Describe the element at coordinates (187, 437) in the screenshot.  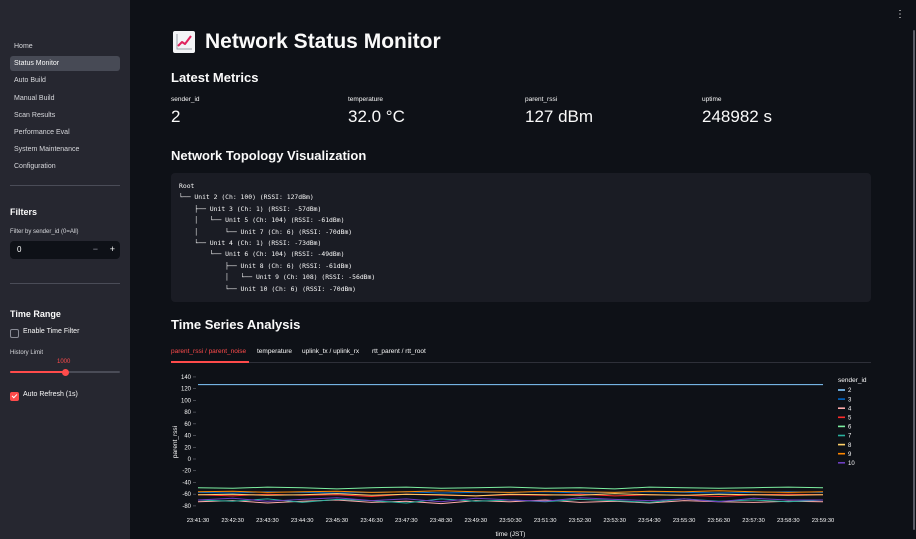
I see `y-tick-label: 40` at that location.